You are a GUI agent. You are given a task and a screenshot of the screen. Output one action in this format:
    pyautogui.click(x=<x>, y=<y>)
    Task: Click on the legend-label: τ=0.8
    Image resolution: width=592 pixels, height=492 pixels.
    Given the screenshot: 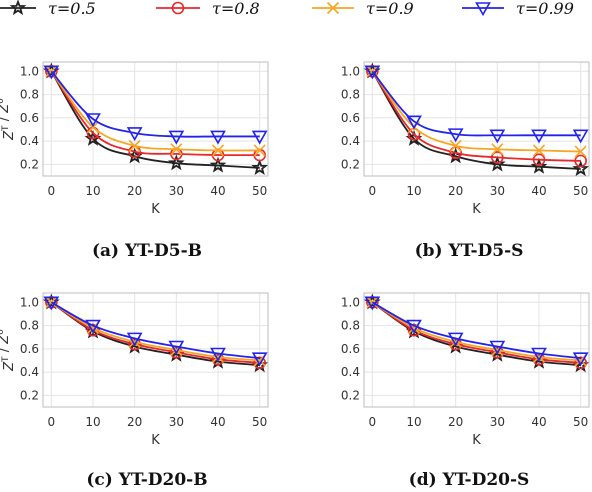 What is the action you would take?
    pyautogui.click(x=236, y=9)
    